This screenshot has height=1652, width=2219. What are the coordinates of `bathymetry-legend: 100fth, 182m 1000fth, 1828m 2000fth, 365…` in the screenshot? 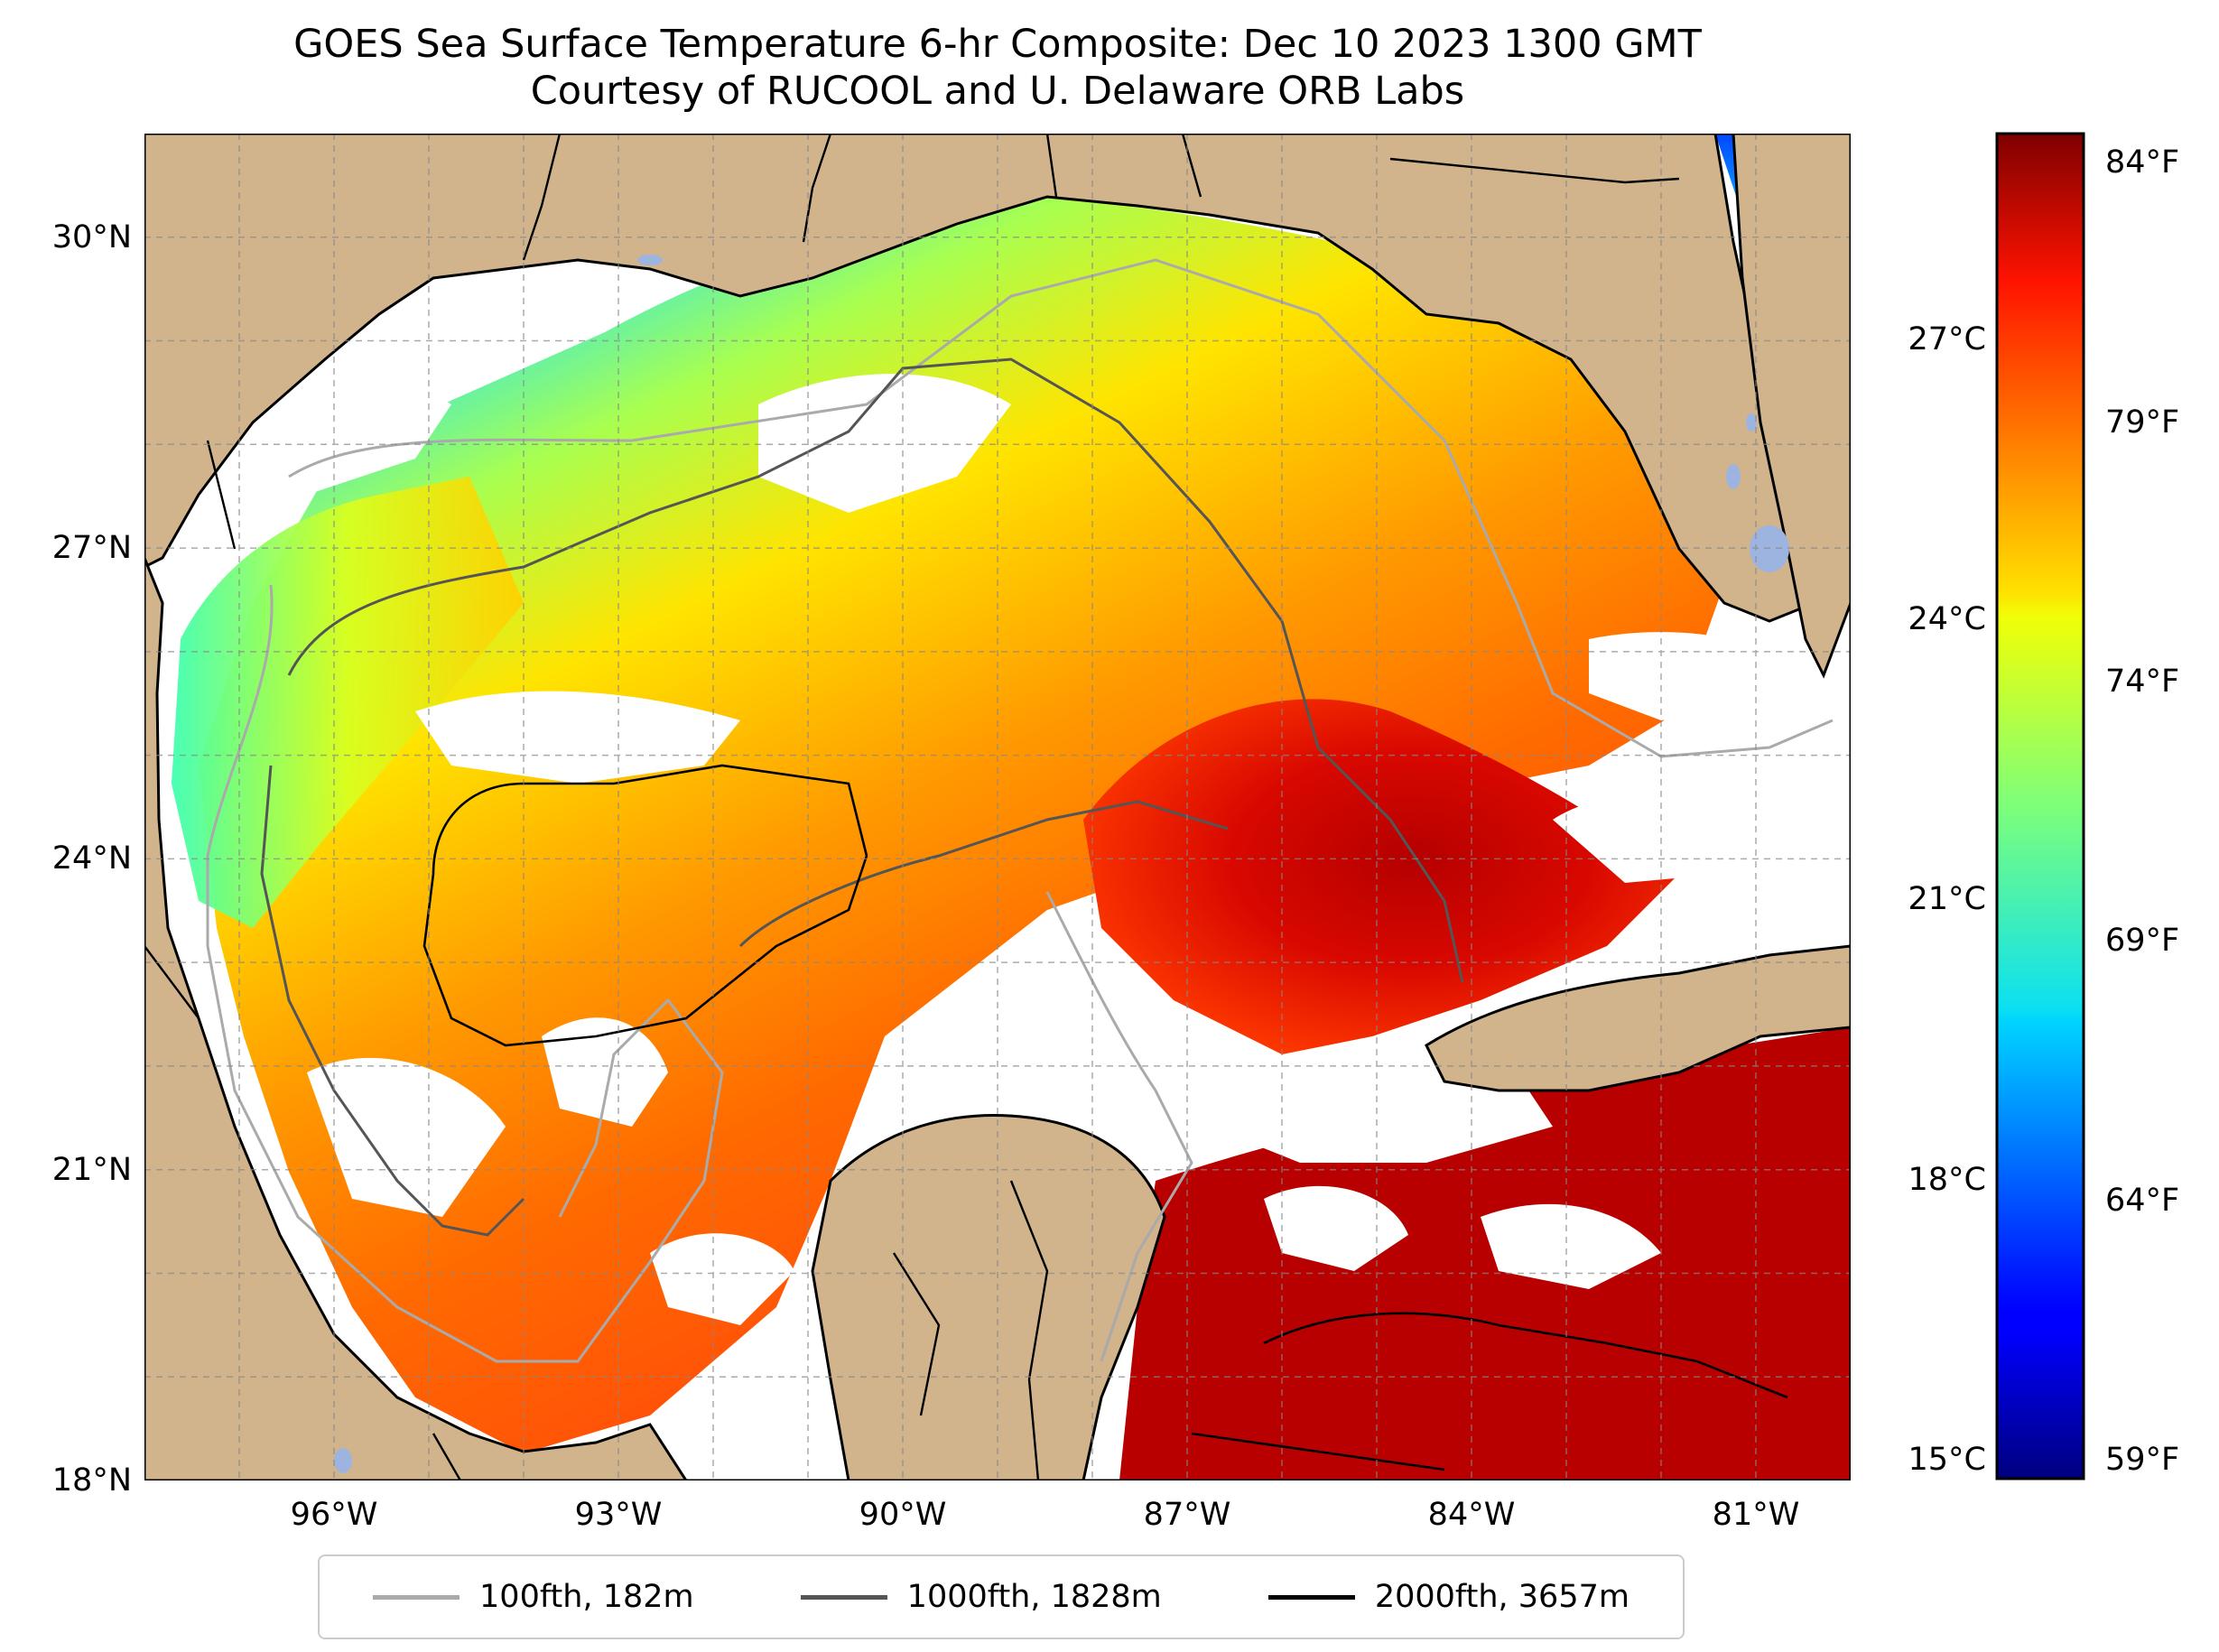 It's located at (1001, 1597).